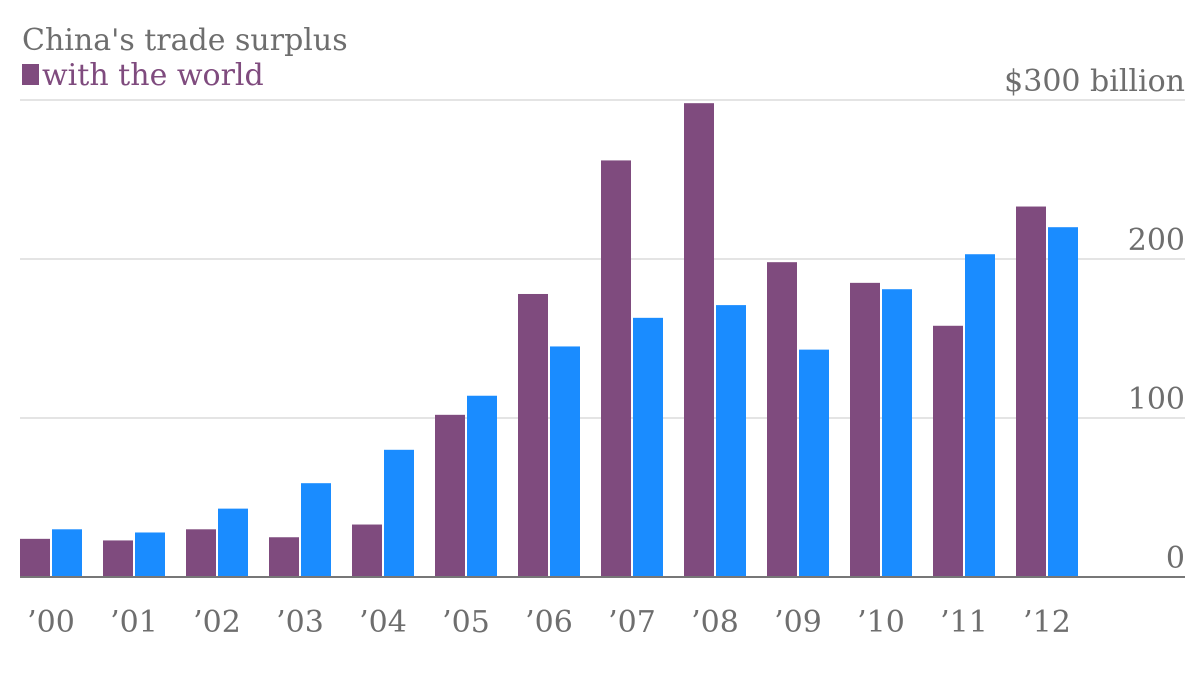 The height and width of the screenshot is (676, 1200). I want to click on x-axis-tick-labels: ’00 ’01 ’02 ’03 ’04 ’05 ’06 ’07 ’08 ’09 ’10 ’11 ’12, so click(549, 622).